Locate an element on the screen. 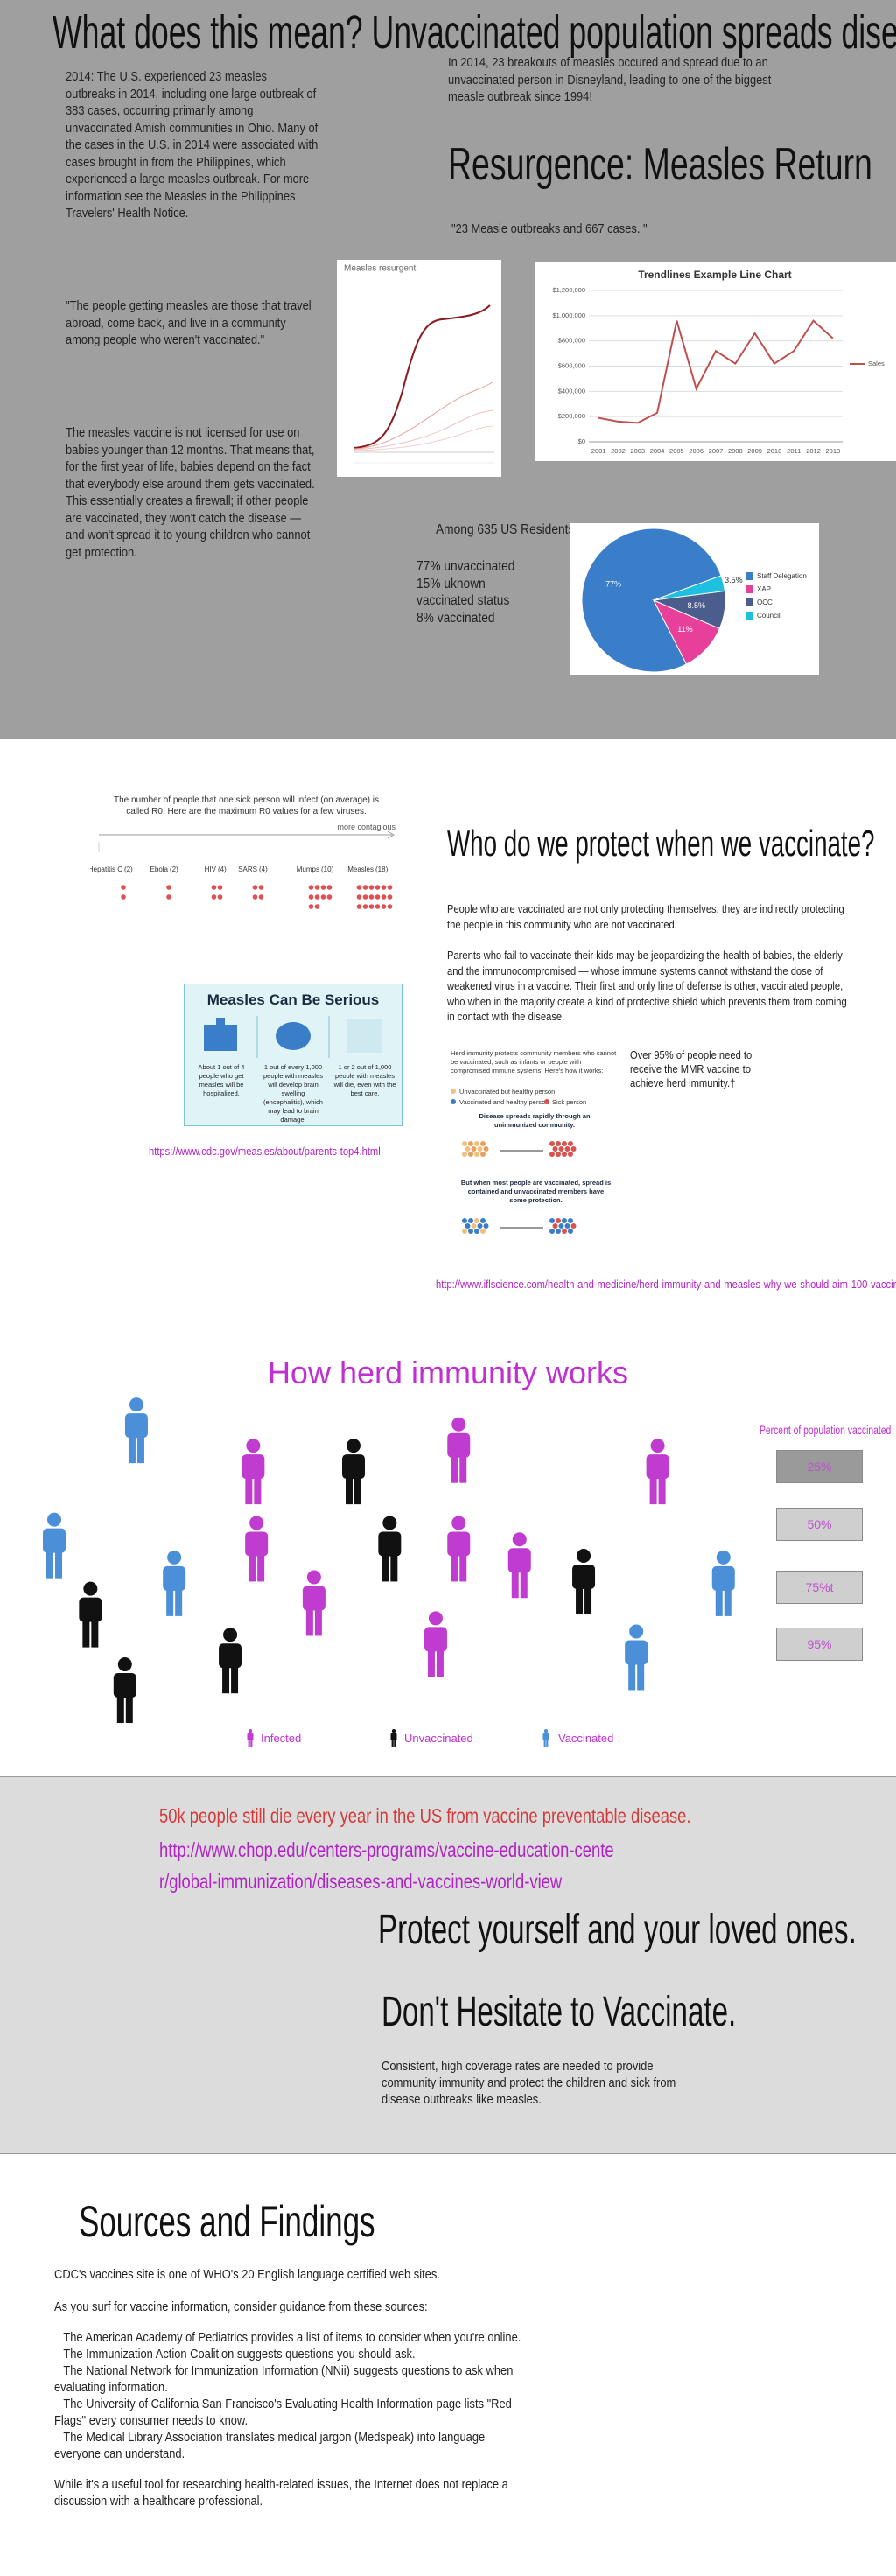 This screenshot has height=2576, width=896. slice-label: 3.5% is located at coordinates (733, 580).